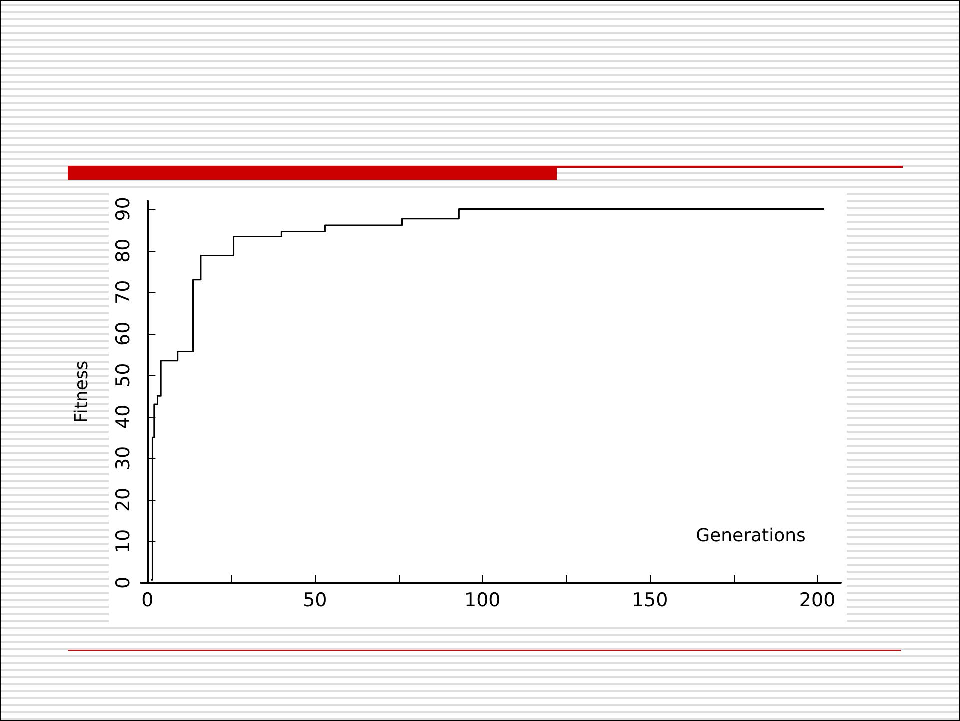 This screenshot has height=721, width=960. Describe the element at coordinates (123, 541) in the screenshot. I see `y-tick-label: 10` at that location.